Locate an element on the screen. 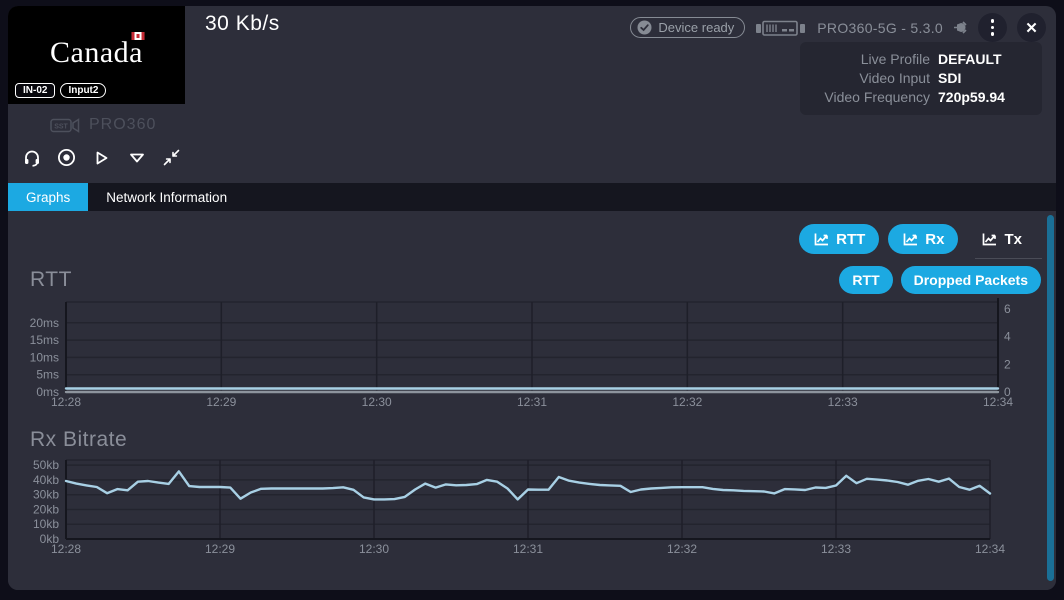  power-plug-icon is located at coordinates (960, 27).